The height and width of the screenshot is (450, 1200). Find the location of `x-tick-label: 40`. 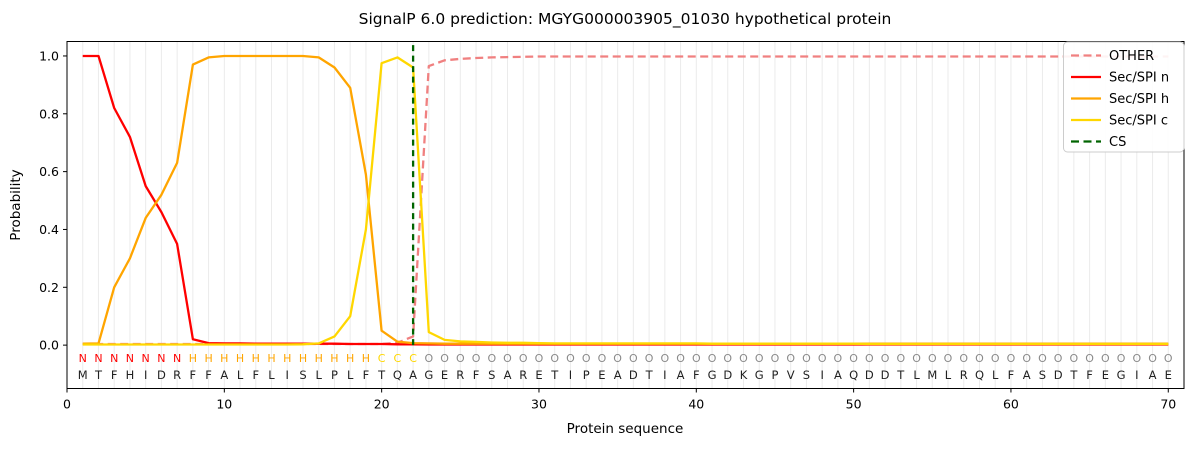

x-tick-label: 40 is located at coordinates (696, 404).